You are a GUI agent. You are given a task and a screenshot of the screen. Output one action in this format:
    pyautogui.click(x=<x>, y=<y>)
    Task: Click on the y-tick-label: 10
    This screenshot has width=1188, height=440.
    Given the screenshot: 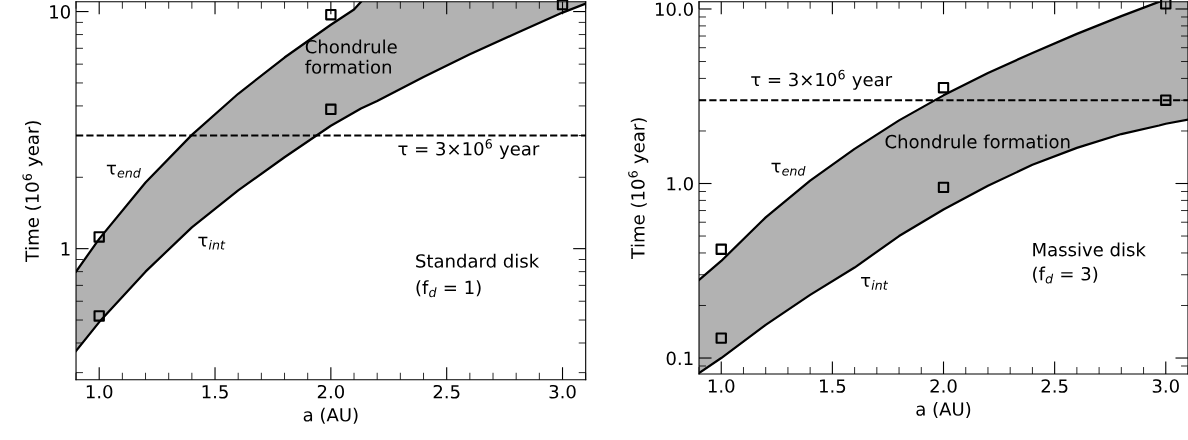 What is the action you would take?
    pyautogui.click(x=60, y=12)
    